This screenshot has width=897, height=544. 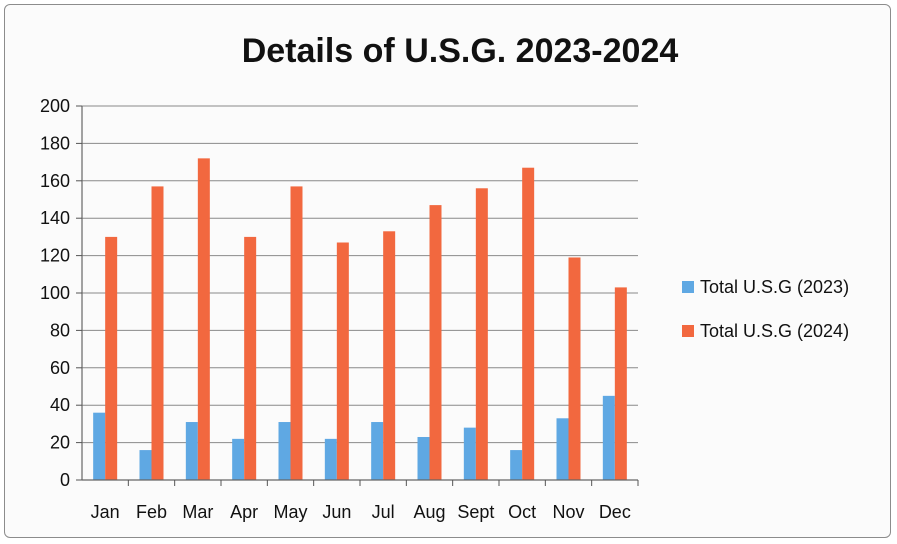 What do you see at coordinates (774, 331) in the screenshot?
I see `legend-label: Total U.S.G (2024)` at bounding box center [774, 331].